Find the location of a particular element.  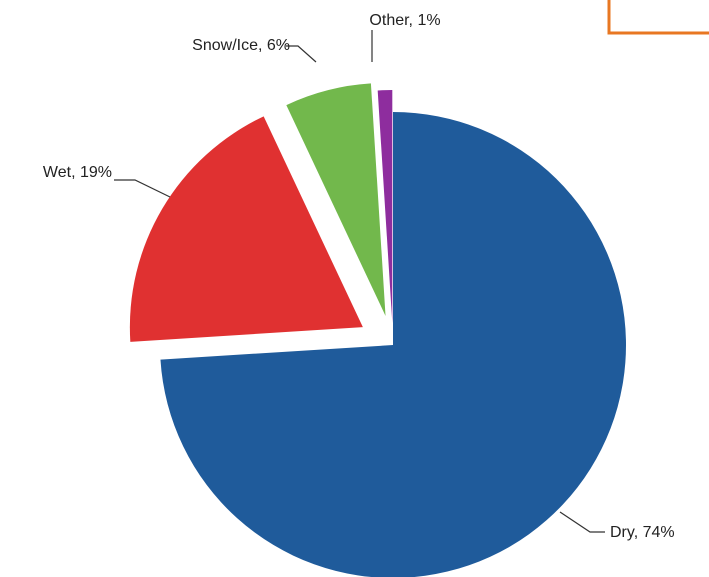

pie-slice-wet is located at coordinates (246, 229).